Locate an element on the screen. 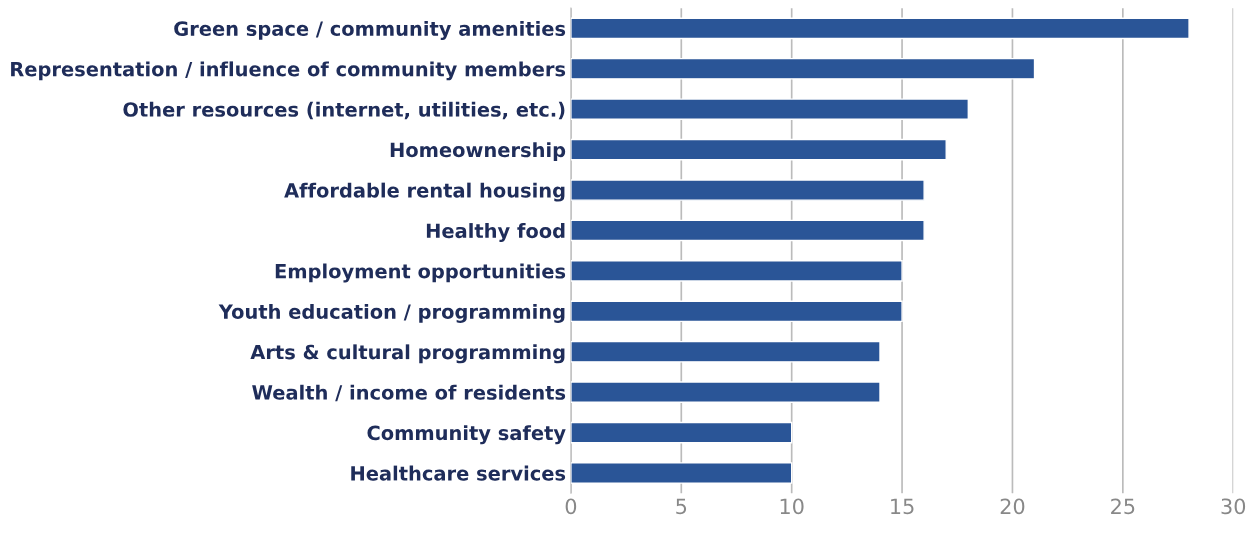 The width and height of the screenshot is (1252, 542). x-tick-label: 20 is located at coordinates (1012, 506).